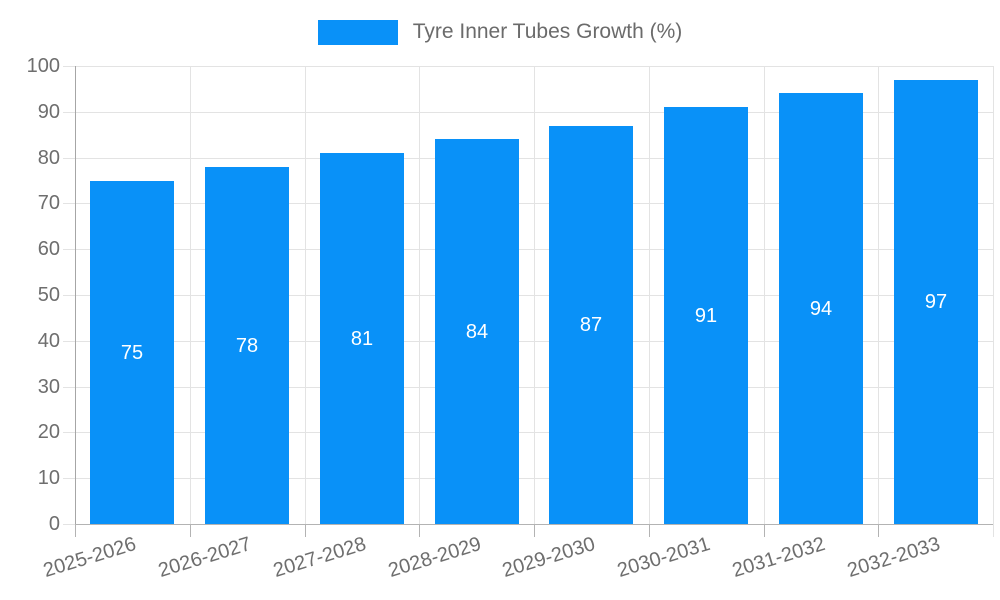 The width and height of the screenshot is (1000, 600). I want to click on bar: 81, so click(362, 338).